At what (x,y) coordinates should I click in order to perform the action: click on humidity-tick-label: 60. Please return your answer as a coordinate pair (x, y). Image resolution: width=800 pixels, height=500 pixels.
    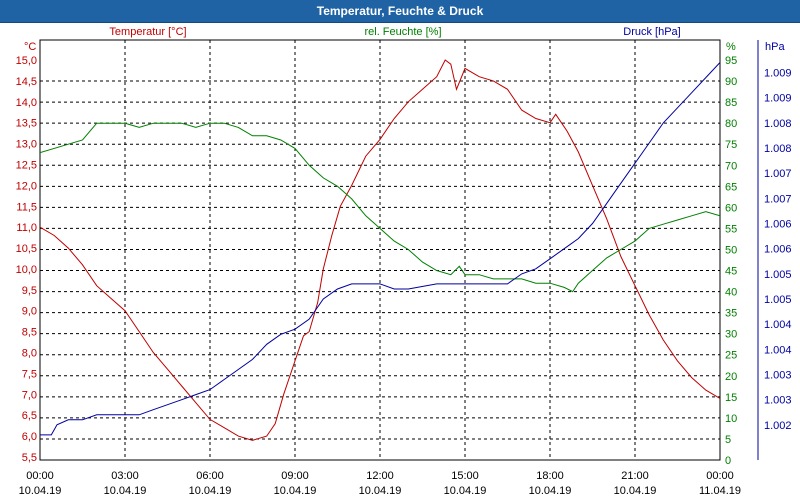
    Looking at the image, I should click on (731, 208).